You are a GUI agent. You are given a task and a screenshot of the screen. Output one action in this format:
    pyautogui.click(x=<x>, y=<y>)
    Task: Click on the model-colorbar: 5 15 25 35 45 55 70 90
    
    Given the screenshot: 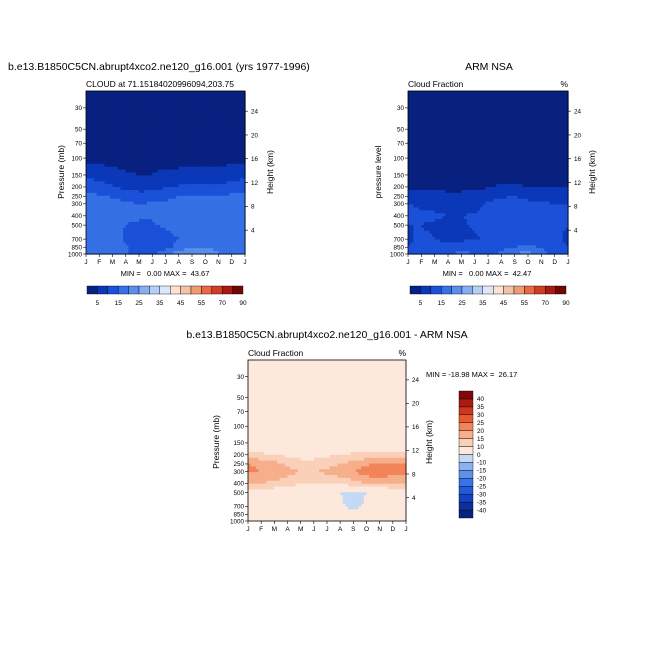 What is the action you would take?
    pyautogui.click(x=166, y=296)
    